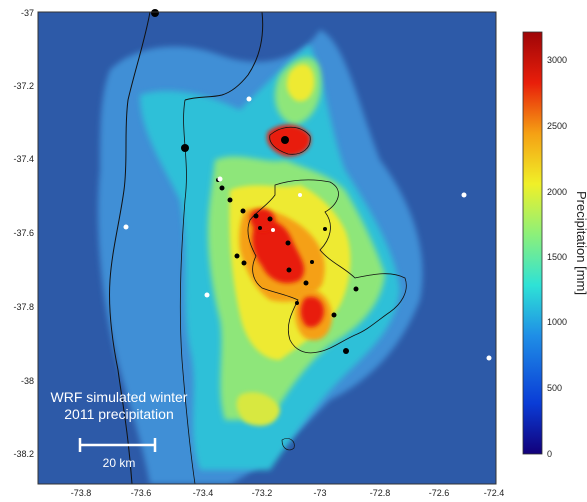  What do you see at coordinates (129, 248) in the screenshot?
I see `coastline` at bounding box center [129, 248].